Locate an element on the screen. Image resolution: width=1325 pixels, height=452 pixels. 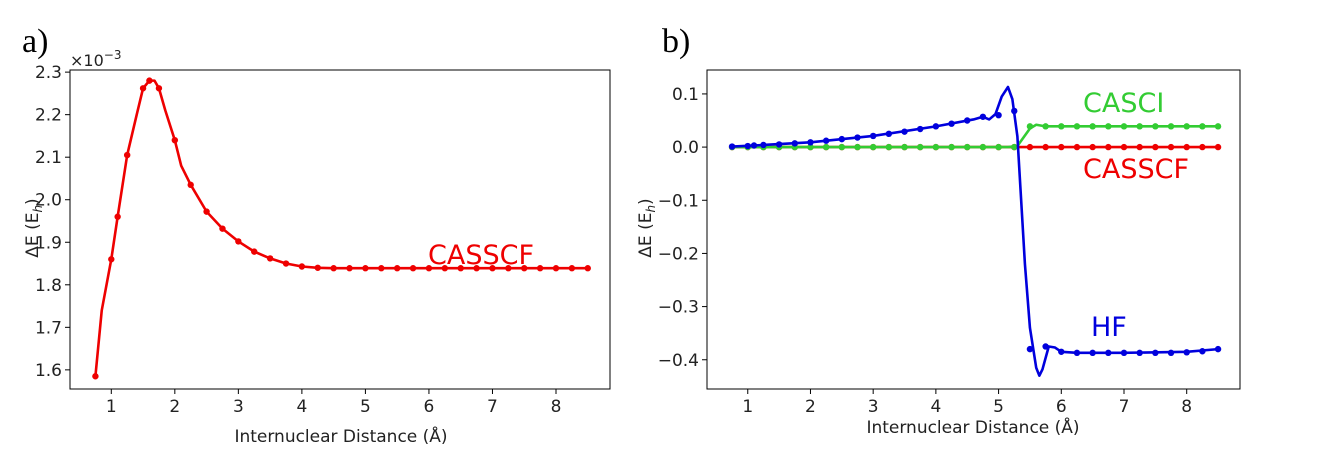
panel-b-ytick-label: −0.3 is located at coordinates (678, 308).